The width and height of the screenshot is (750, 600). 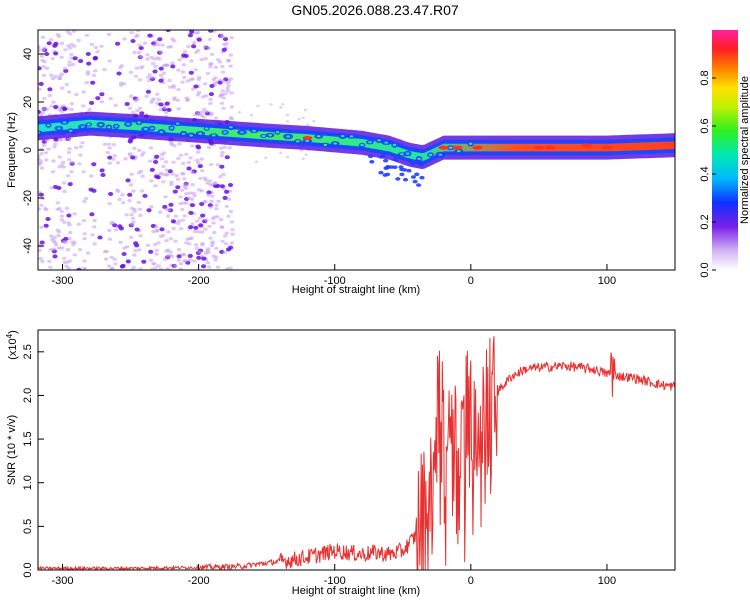 What do you see at coordinates (705, 173) in the screenshot?
I see `colorbar-tick-label: 0.4` at bounding box center [705, 173].